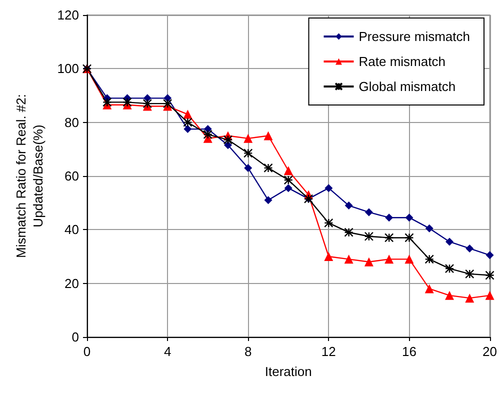  I want to click on y-tick-label: 80, so click(71, 122).